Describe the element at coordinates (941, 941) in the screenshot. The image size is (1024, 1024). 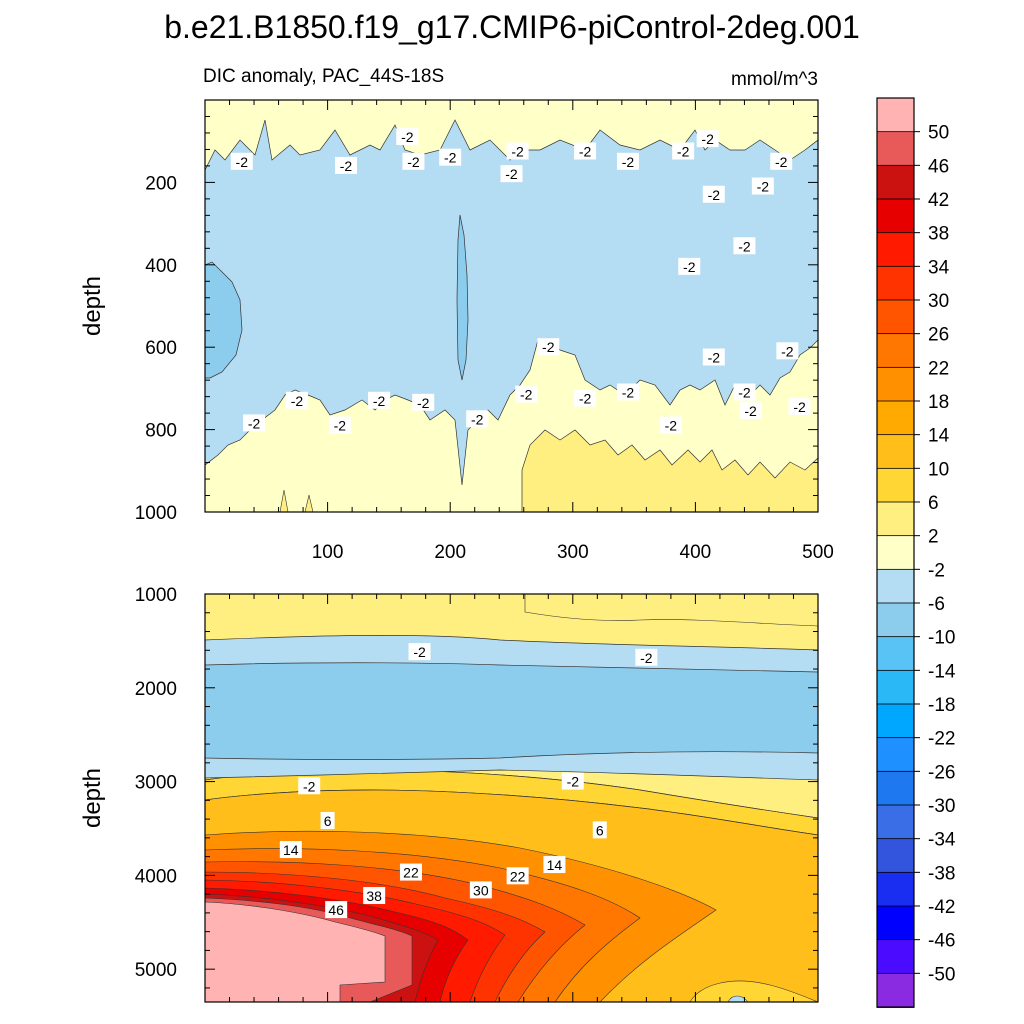
I see `colorbar-label: -46` at that location.